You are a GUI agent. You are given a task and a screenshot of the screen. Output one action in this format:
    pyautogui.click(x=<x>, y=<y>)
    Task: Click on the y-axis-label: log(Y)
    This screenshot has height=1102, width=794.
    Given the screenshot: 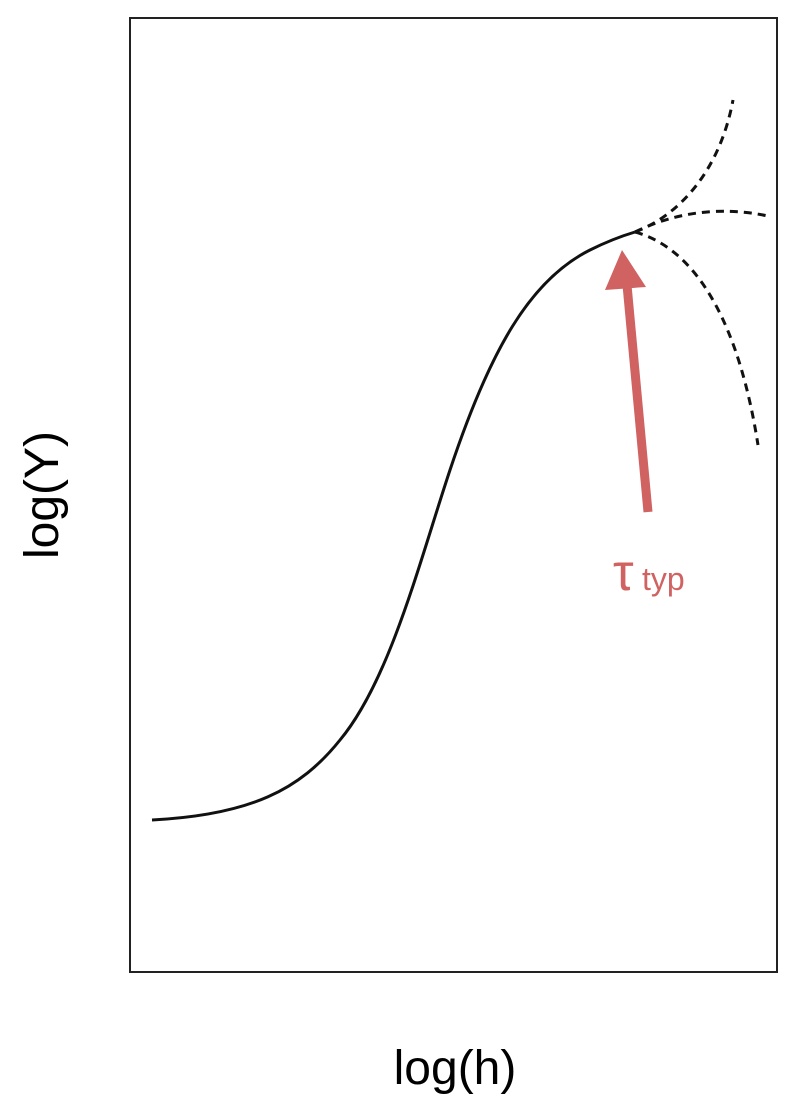 What is the action you would take?
    pyautogui.click(x=42, y=495)
    